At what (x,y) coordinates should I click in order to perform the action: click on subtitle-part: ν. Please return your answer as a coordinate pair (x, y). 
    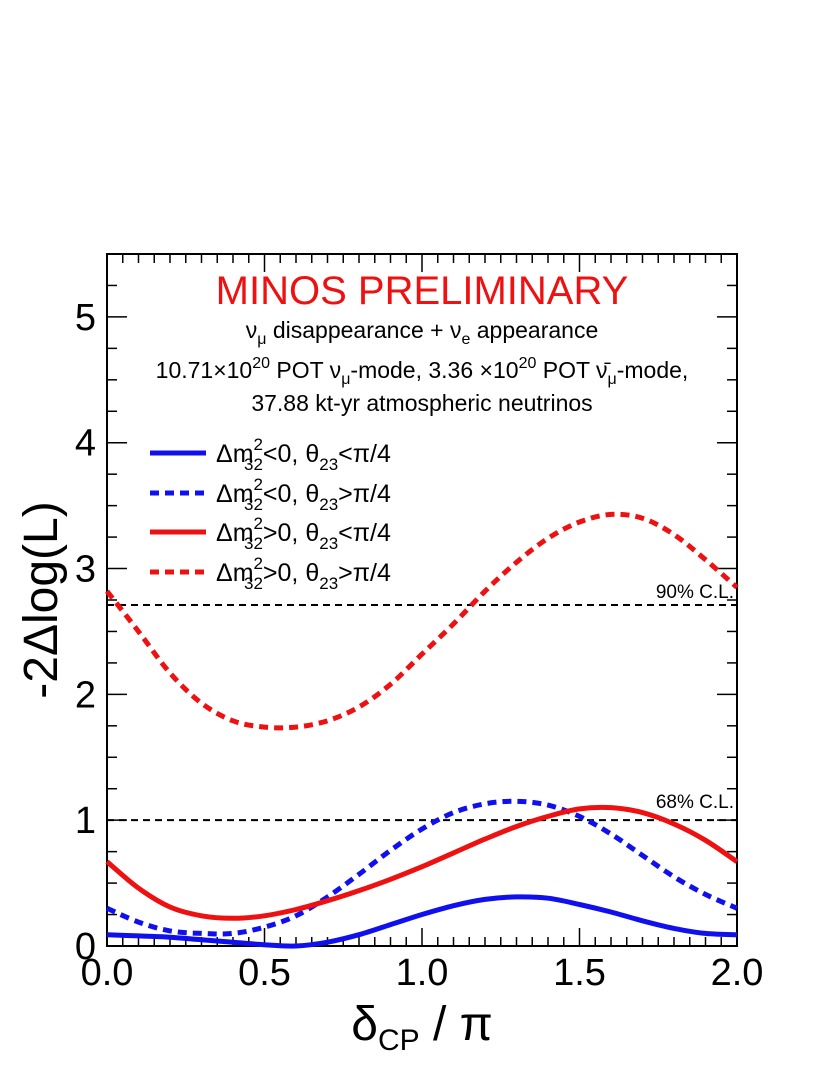
    Looking at the image, I should click on (252, 330).